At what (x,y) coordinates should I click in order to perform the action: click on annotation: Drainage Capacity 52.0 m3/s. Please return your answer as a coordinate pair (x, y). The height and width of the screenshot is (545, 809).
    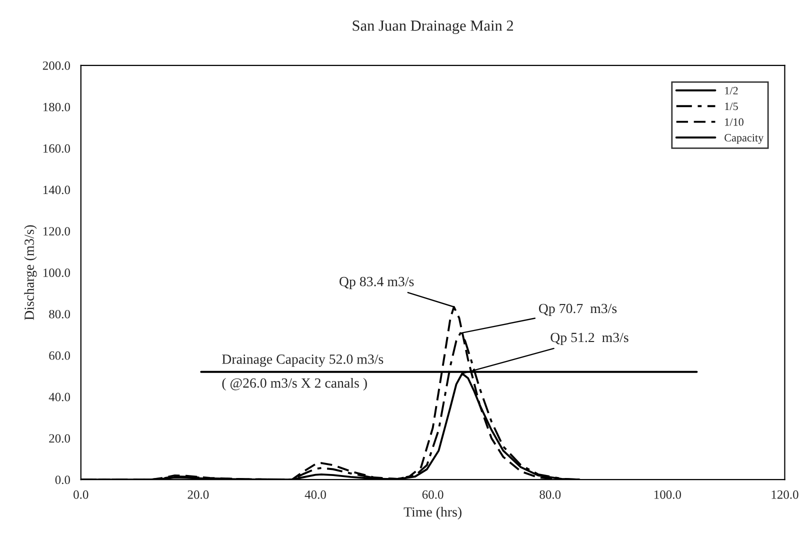
    Looking at the image, I should click on (303, 360).